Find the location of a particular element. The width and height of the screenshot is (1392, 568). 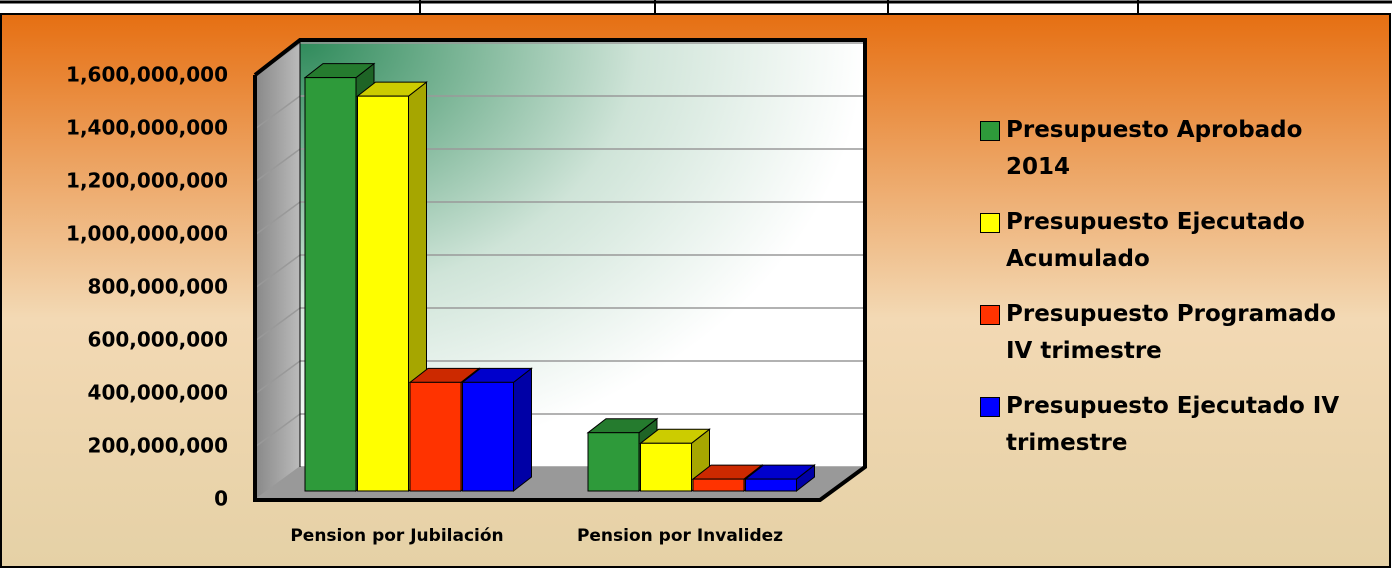

legend-item: Presupuesto Ejecutado IV trimestre is located at coordinates (1170, 425).